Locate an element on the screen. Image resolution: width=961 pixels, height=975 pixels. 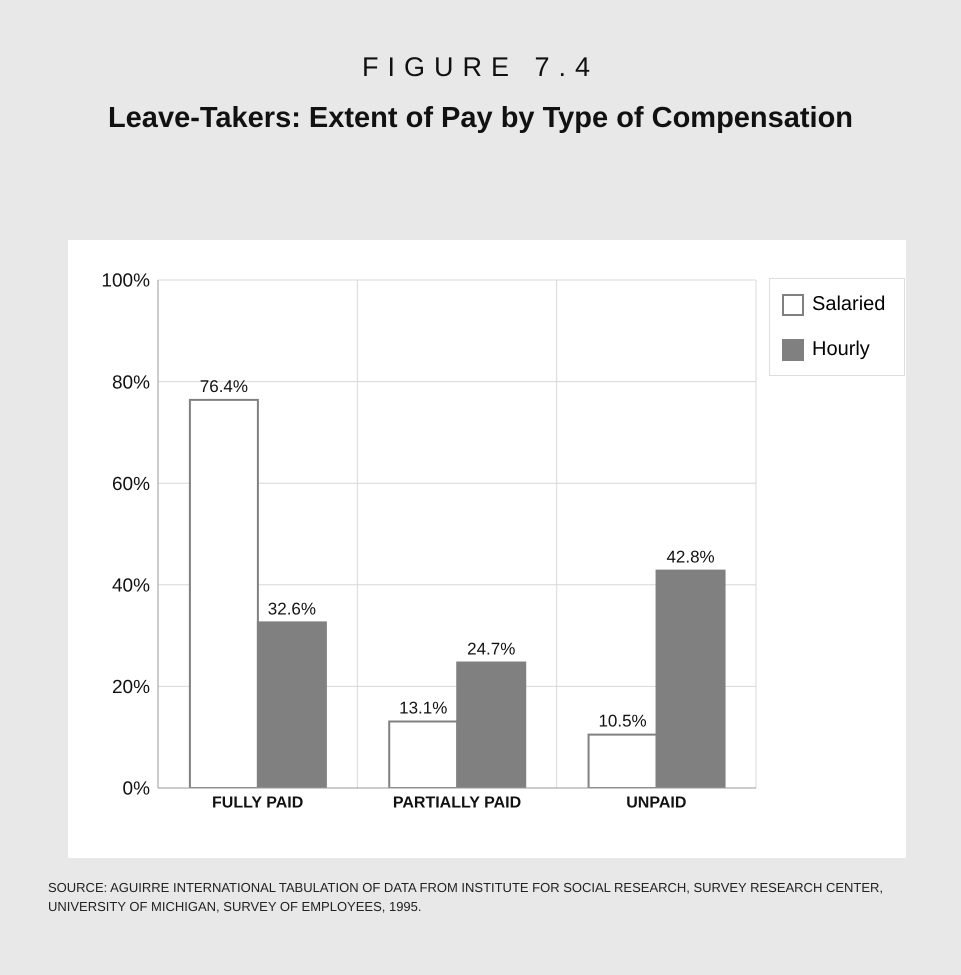
data-label: 10.5% is located at coordinates (622, 721).